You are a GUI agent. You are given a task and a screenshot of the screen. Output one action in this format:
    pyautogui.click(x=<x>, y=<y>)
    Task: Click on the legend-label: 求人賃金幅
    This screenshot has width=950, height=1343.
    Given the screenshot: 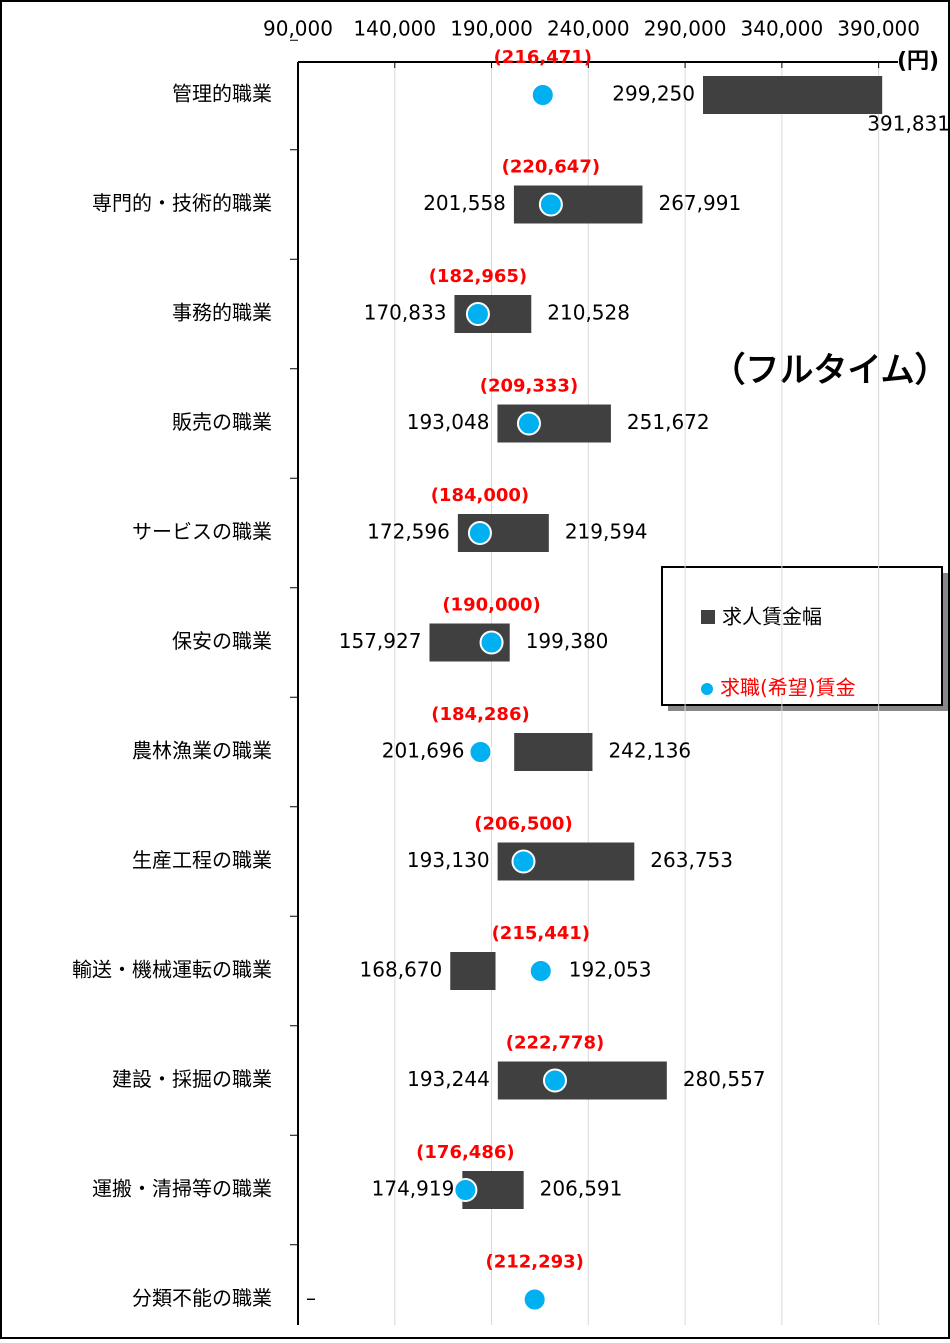 What is the action you would take?
    pyautogui.click(x=772, y=617)
    